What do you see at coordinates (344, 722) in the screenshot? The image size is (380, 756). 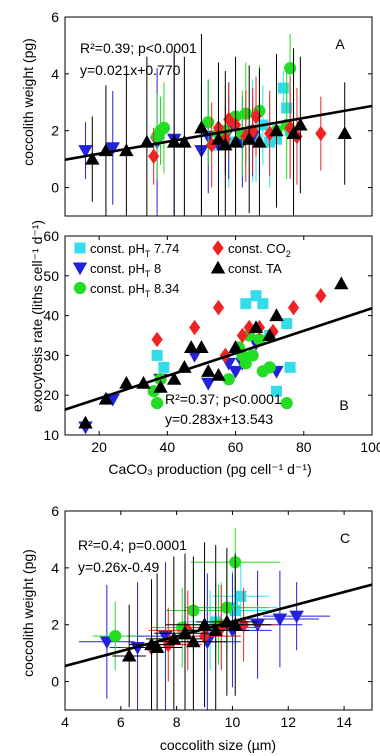 I see `x-tick-label: 14` at bounding box center [344, 722].